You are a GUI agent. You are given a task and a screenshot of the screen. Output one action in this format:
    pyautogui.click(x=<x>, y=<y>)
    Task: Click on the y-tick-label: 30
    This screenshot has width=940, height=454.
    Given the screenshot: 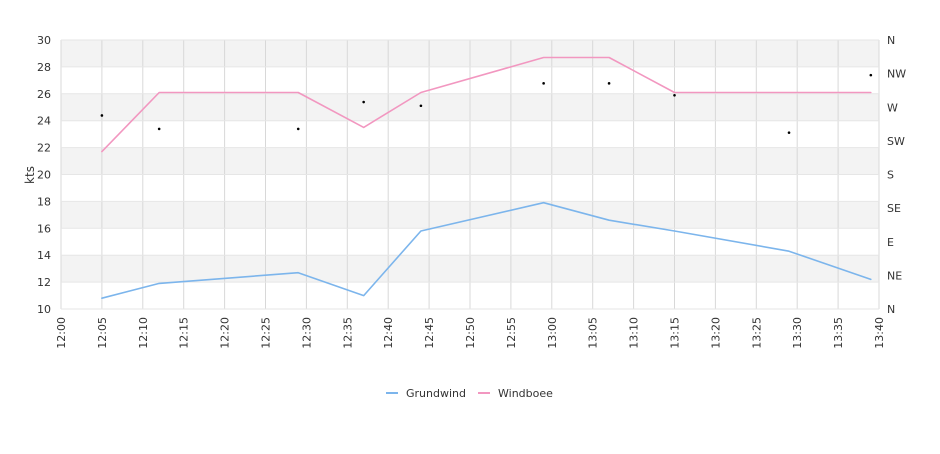 What is the action you would take?
    pyautogui.click(x=44, y=40)
    